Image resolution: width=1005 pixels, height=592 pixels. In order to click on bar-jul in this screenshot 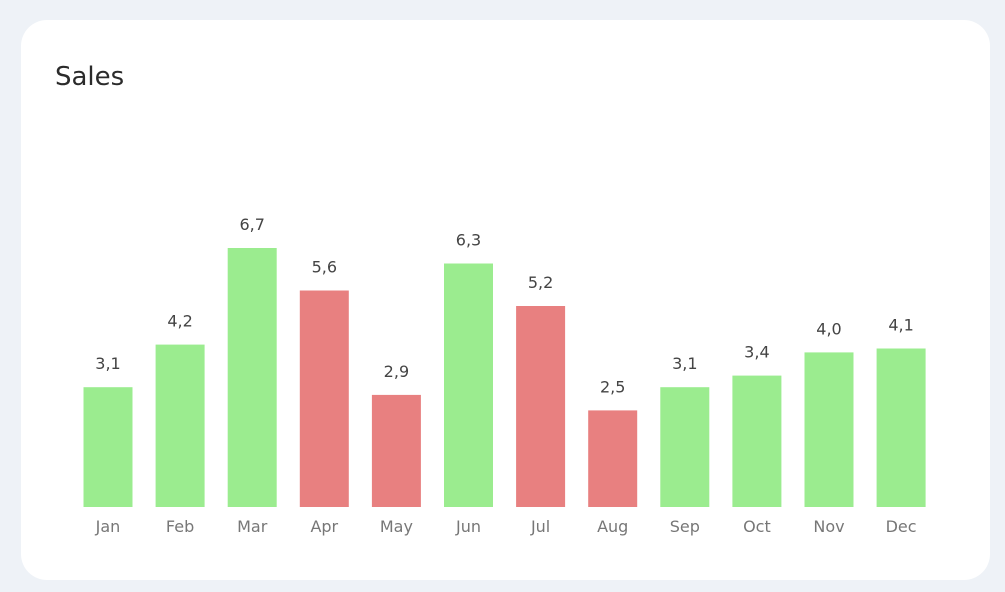, I will do `click(541, 406)`.